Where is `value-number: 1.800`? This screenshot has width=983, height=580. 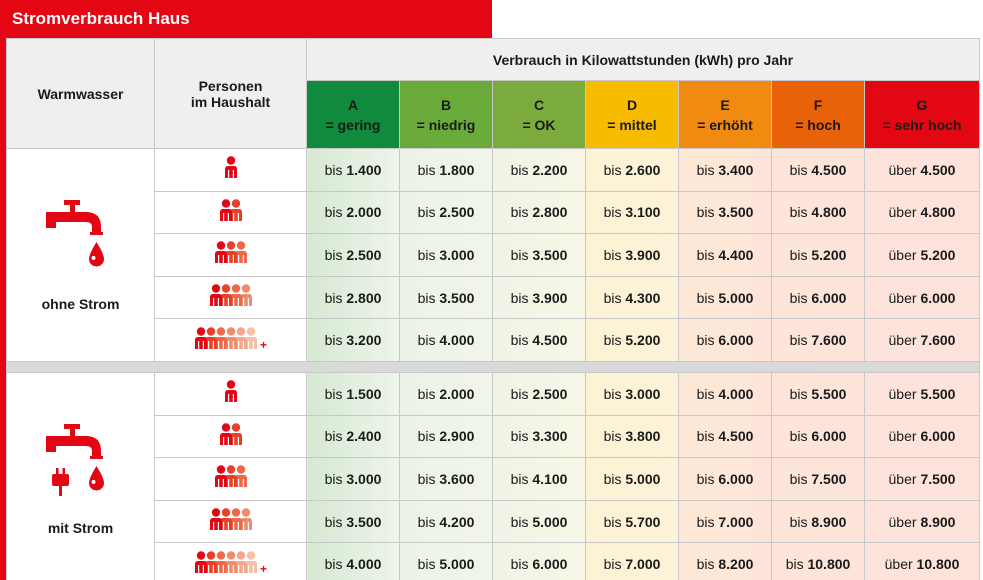
value-number: 1.800 is located at coordinates (457, 169).